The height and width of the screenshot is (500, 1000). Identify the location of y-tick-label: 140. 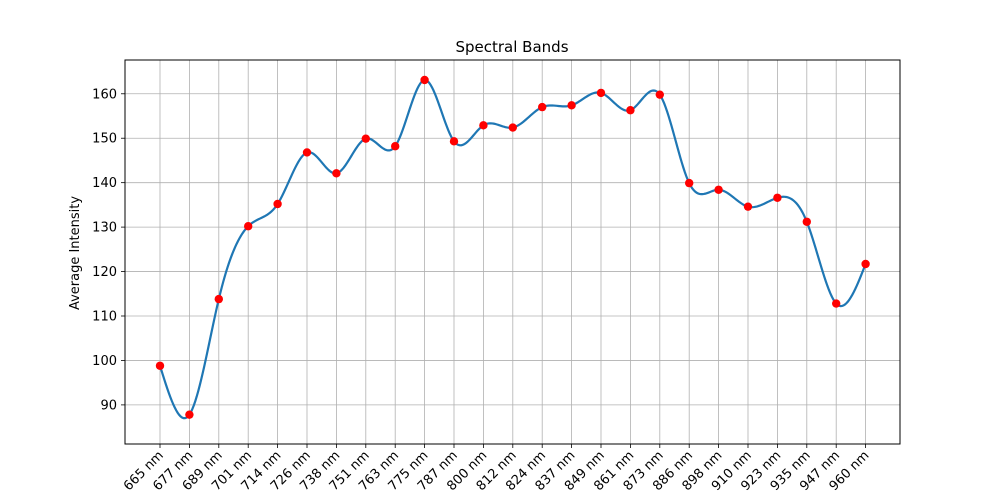
(104, 183).